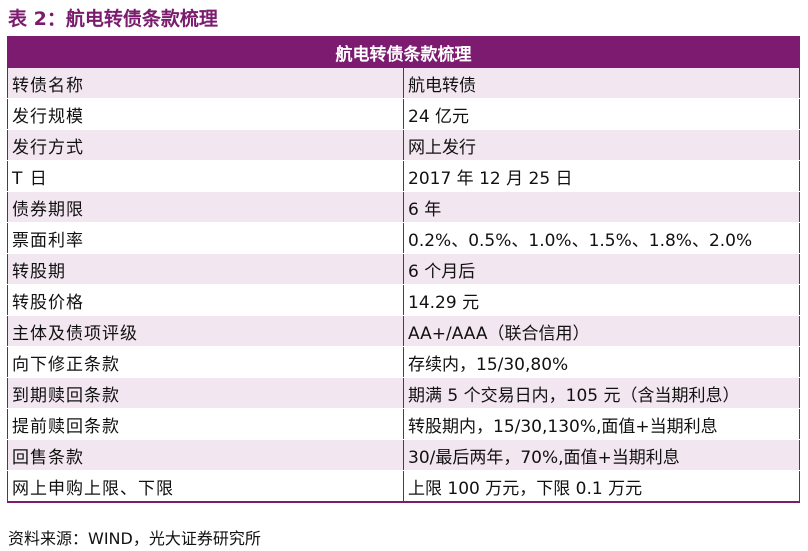 The width and height of the screenshot is (808, 551). I want to click on row-label: 回售条款, so click(205, 455).